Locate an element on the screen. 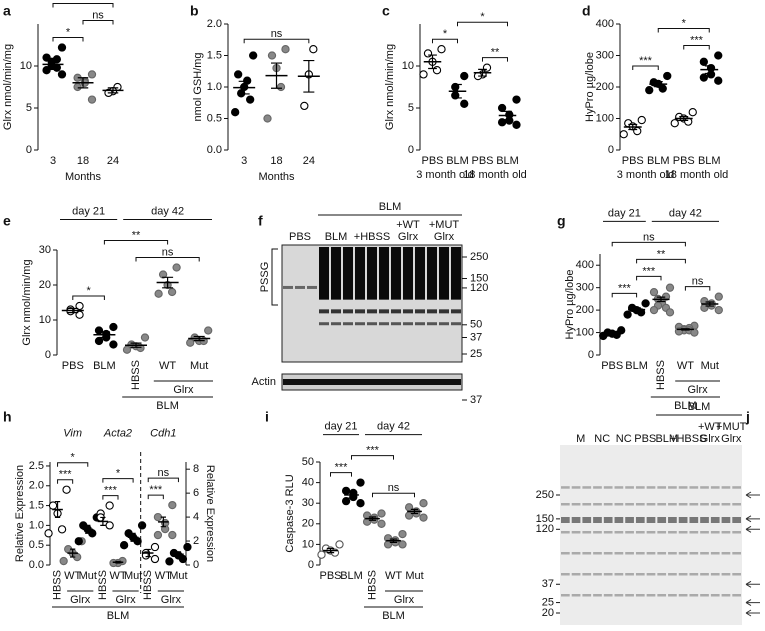  band-arrow is located at coordinates (752, 519).